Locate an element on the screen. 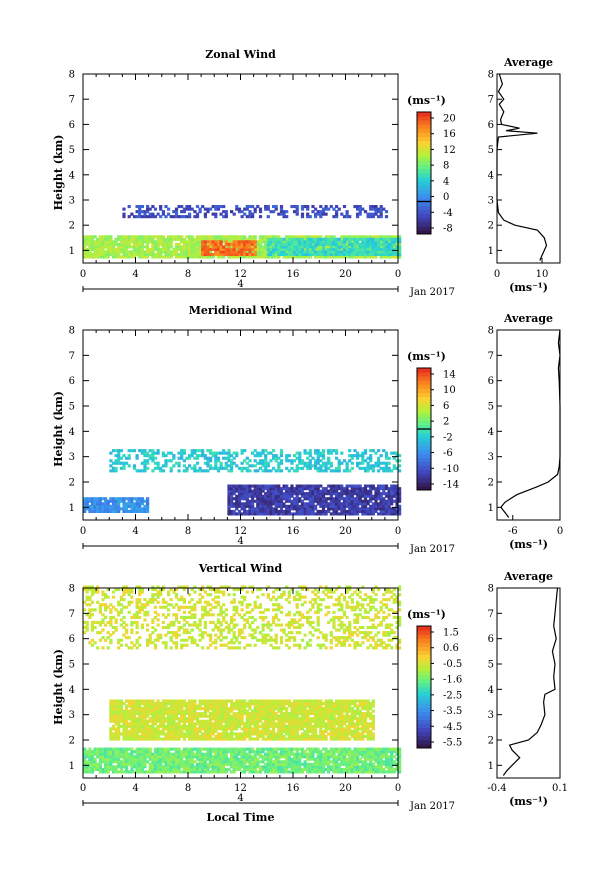 Image resolution: width=614 pixels, height=873 pixels. heatmap-cells is located at coordinates (242, 232).